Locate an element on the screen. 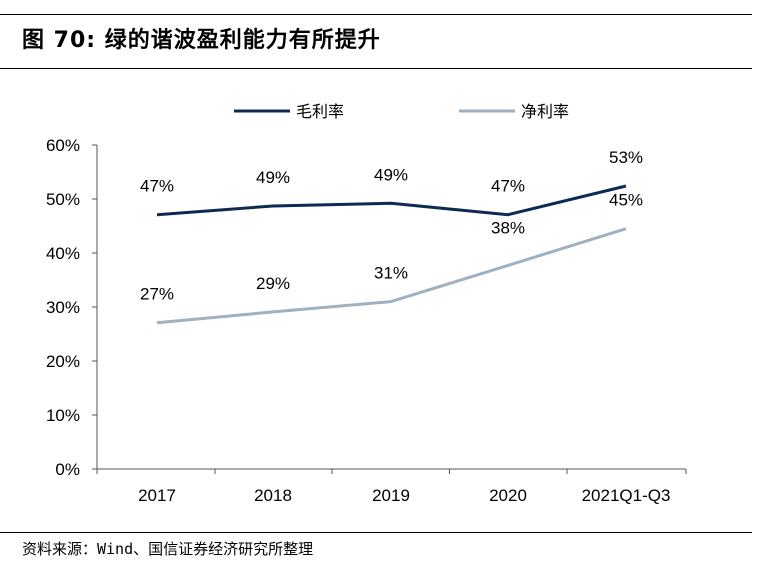 This screenshot has width=778, height=574. source-note: 资料来源：Wind、国信证券经济研究所整理 is located at coordinates (168, 549).